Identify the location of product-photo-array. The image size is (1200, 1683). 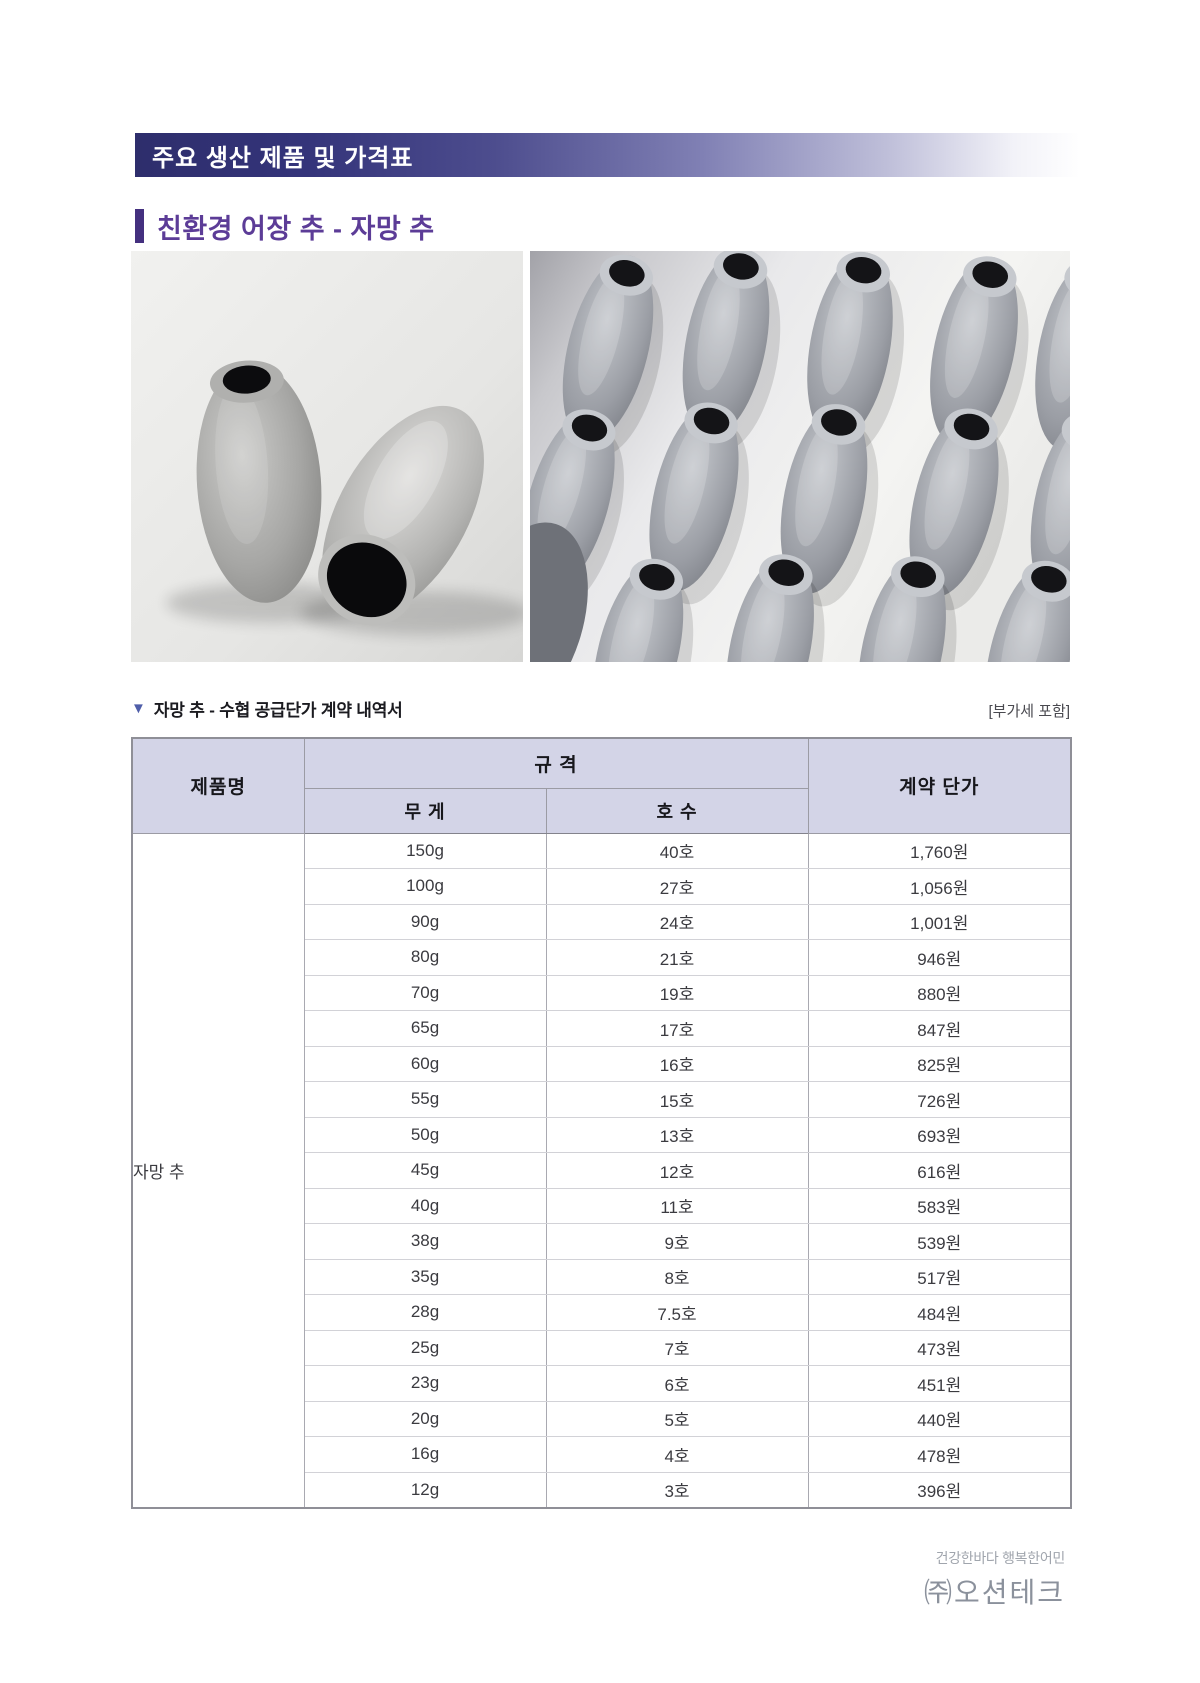
(800, 456).